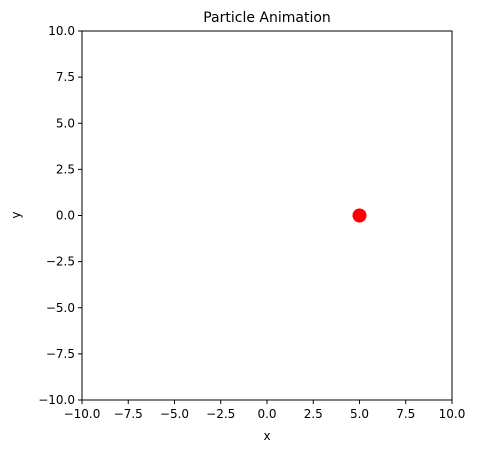  Describe the element at coordinates (16, 214) in the screenshot. I see `y-axis-label: y` at that location.